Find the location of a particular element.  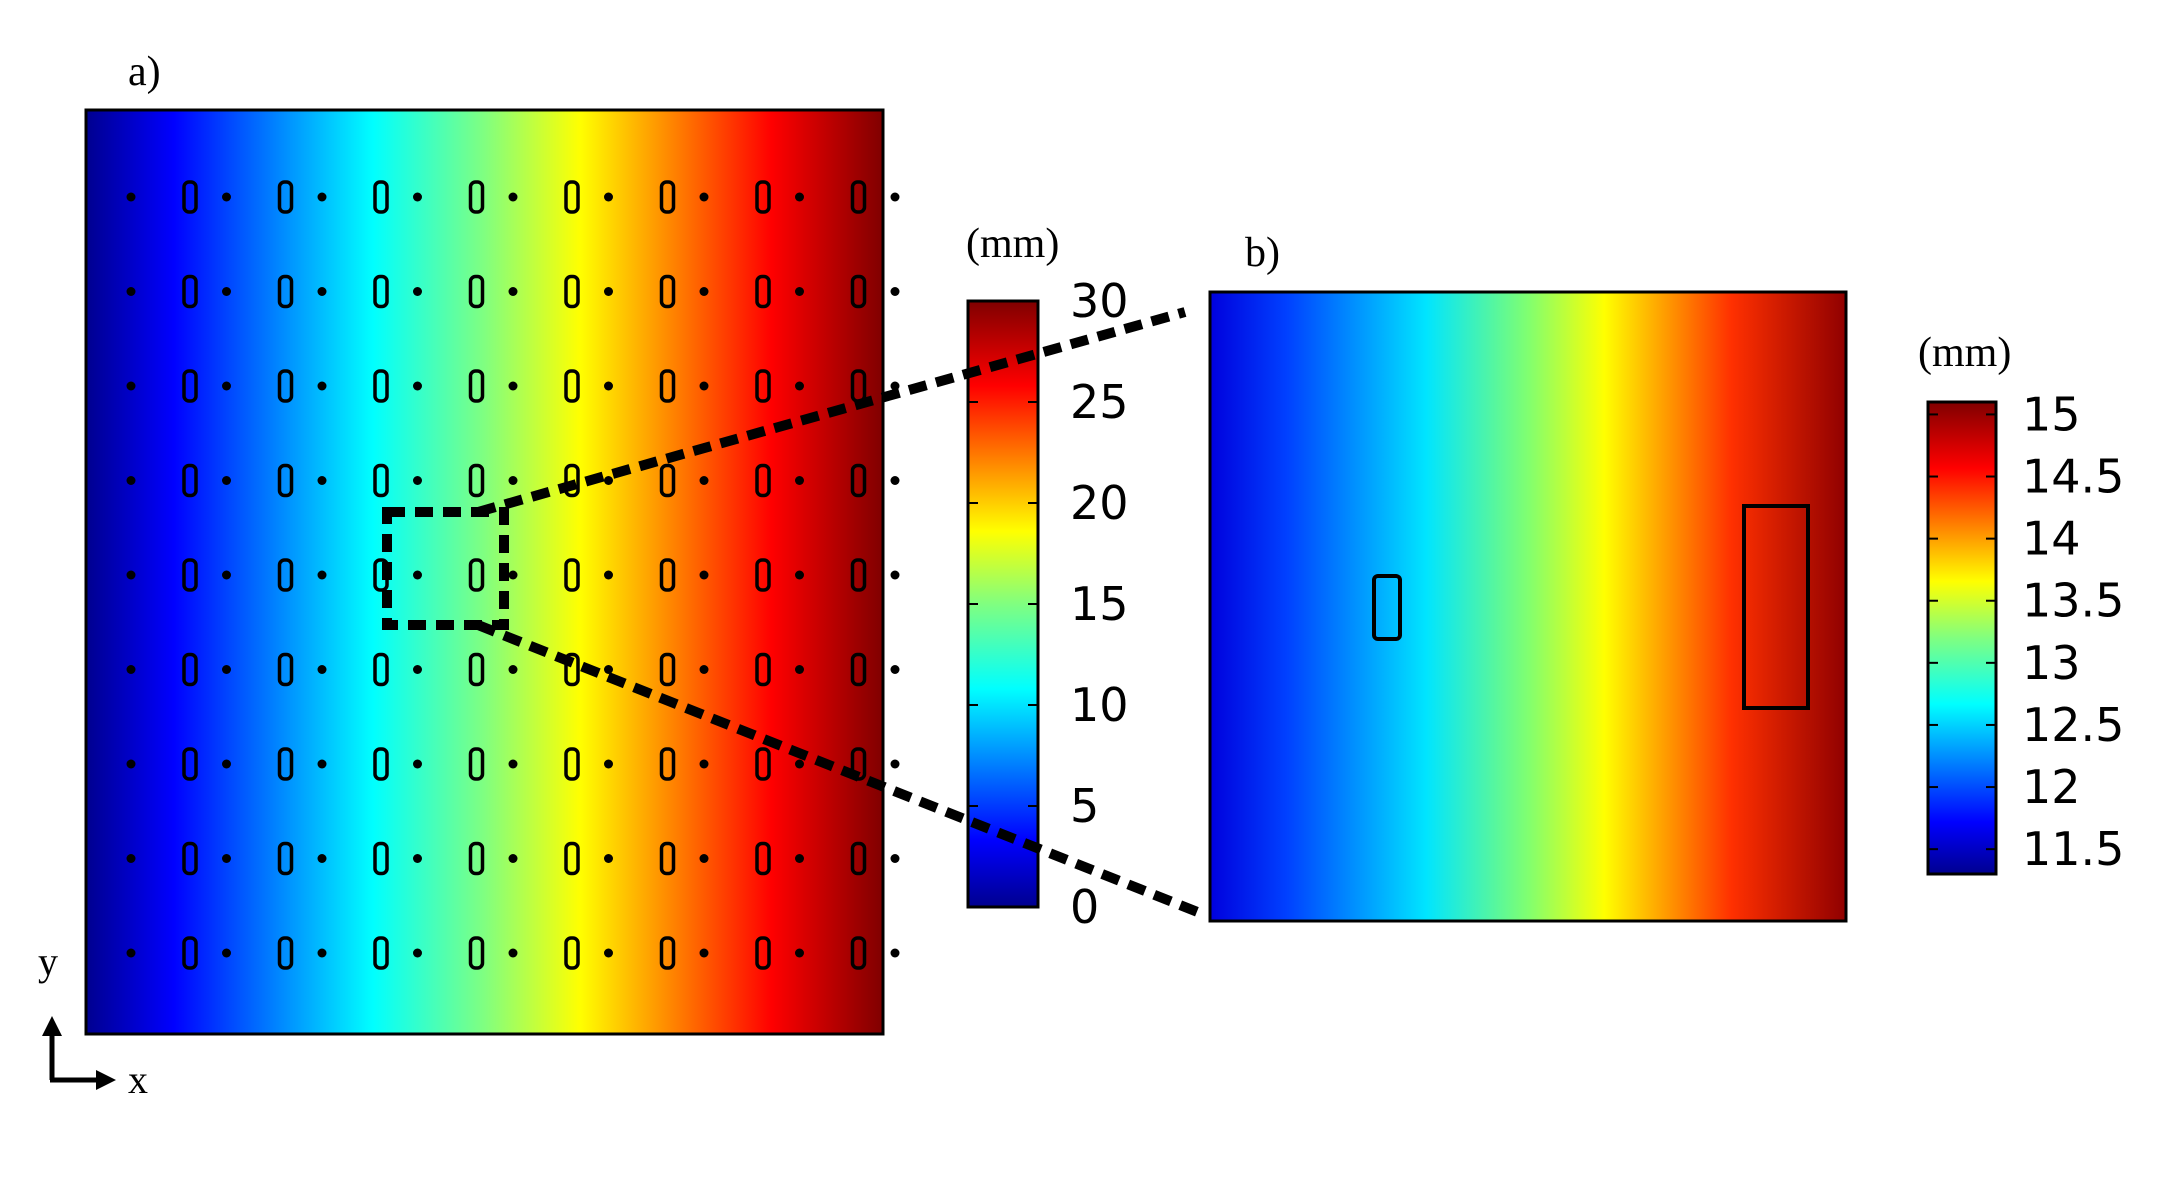

x-axis-label: x is located at coordinates (138, 1079).